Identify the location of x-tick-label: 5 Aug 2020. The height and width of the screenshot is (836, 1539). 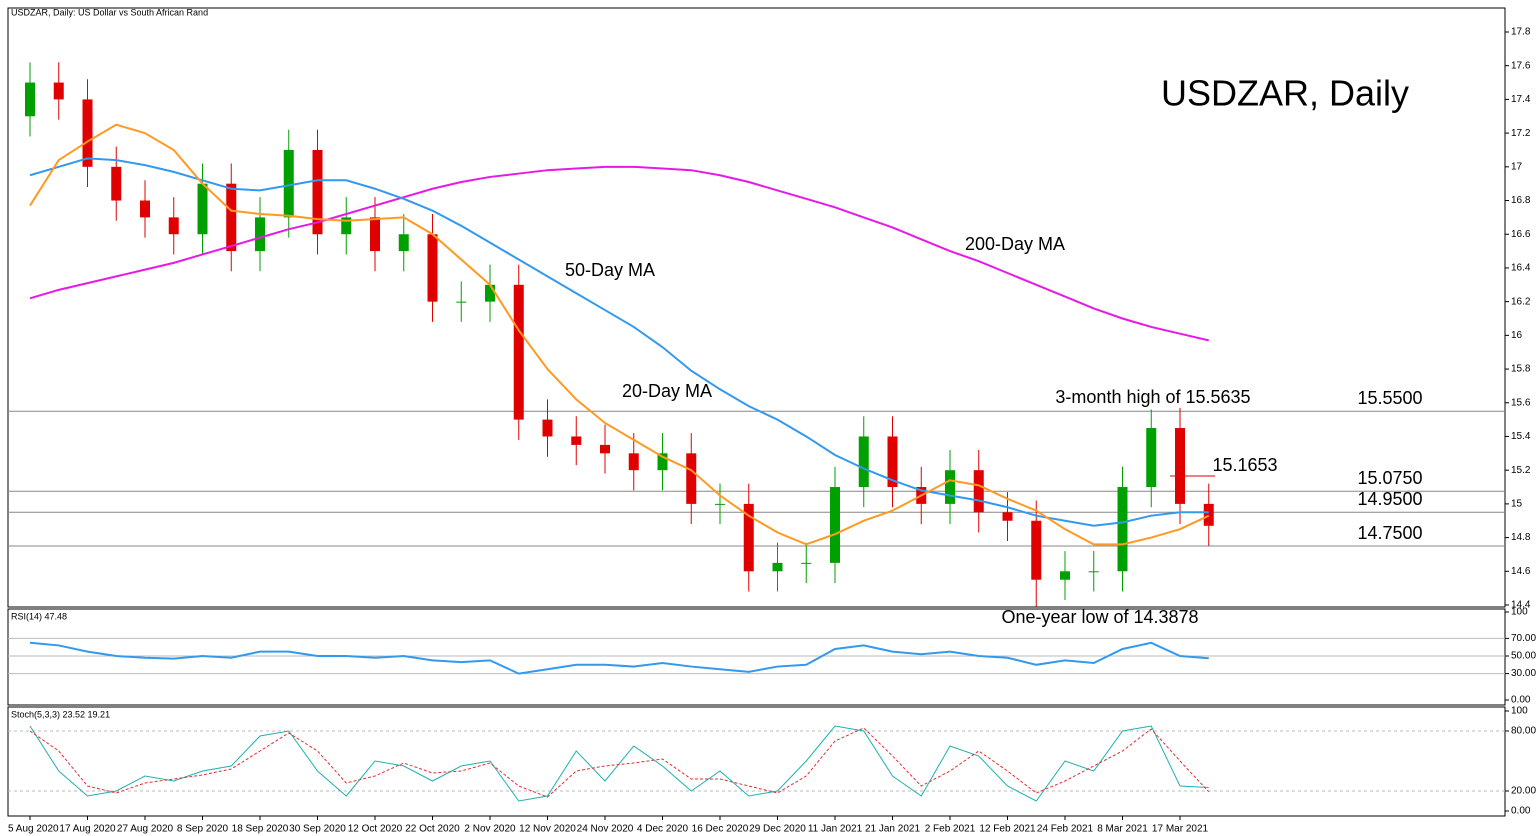
(33, 829).